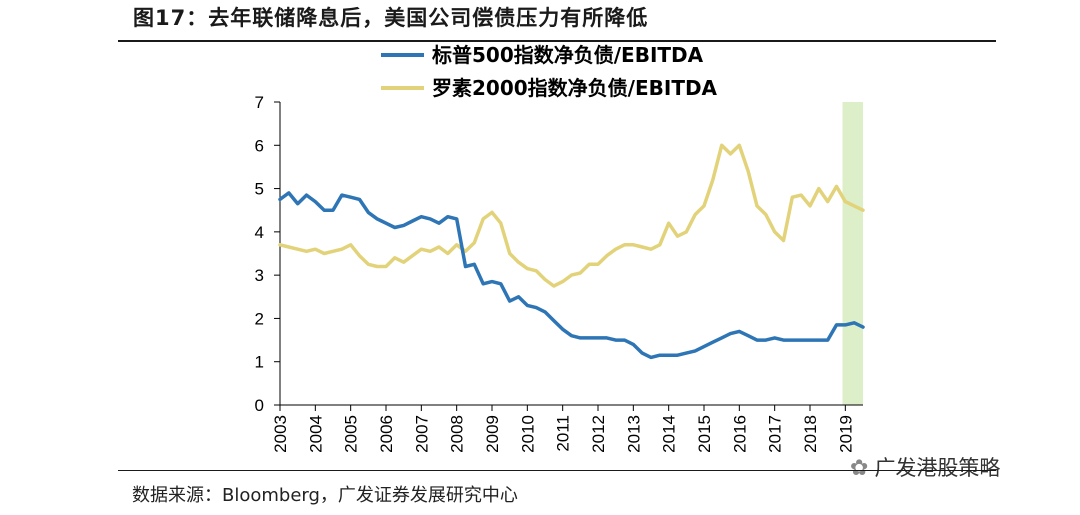 This screenshot has width=1080, height=515. What do you see at coordinates (557, 41) in the screenshot?
I see `top-rule` at bounding box center [557, 41].